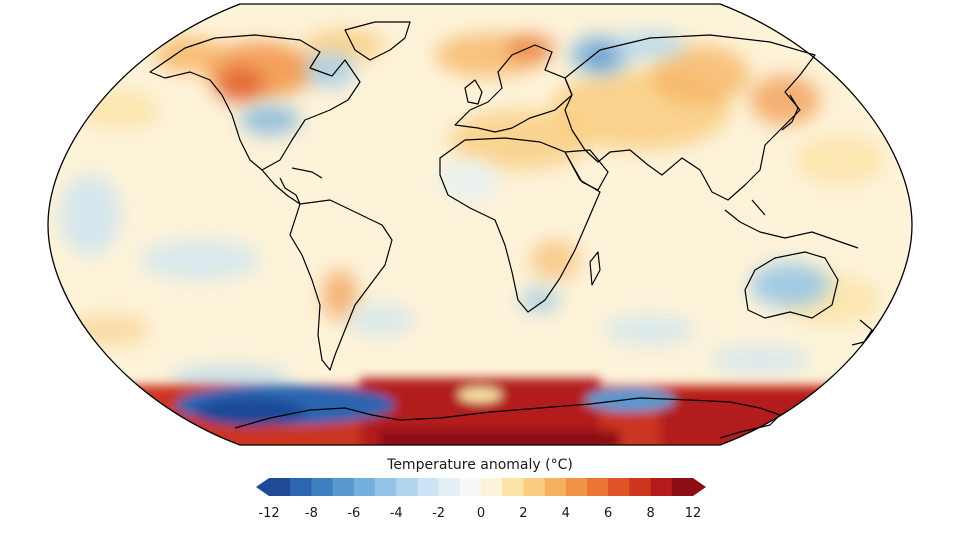  Describe the element at coordinates (377, 41) in the screenshot. I see `coastline-greenland` at that location.